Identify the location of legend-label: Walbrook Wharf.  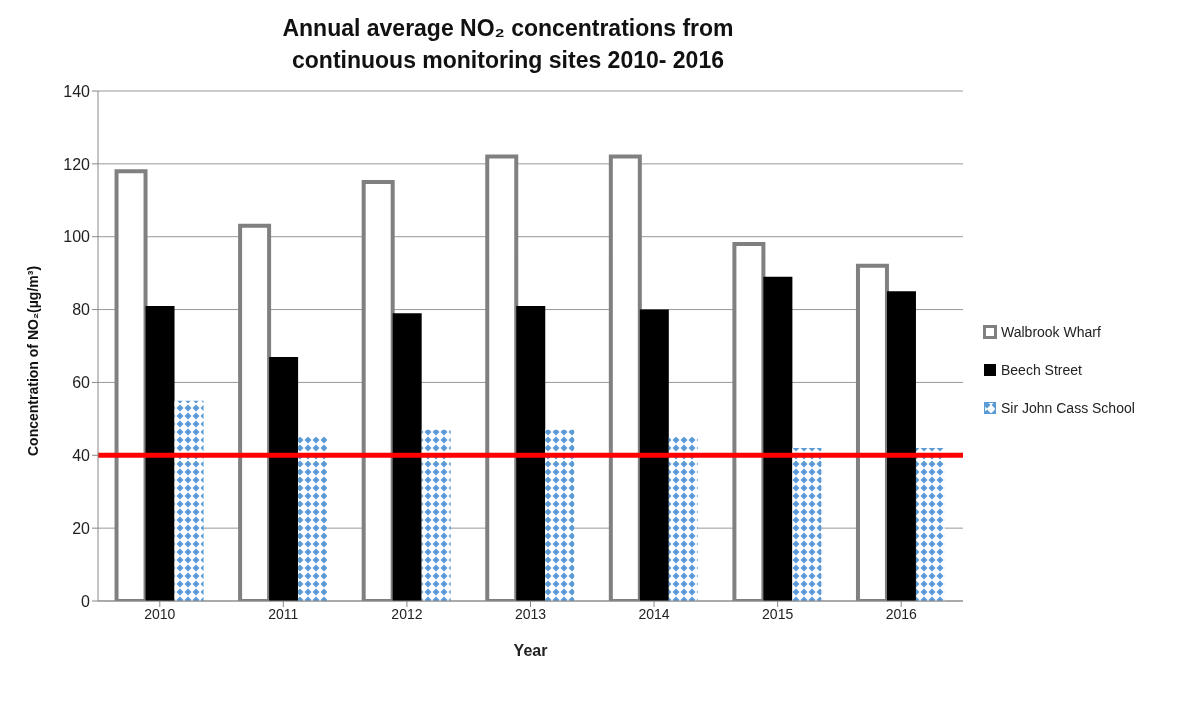
(1051, 332).